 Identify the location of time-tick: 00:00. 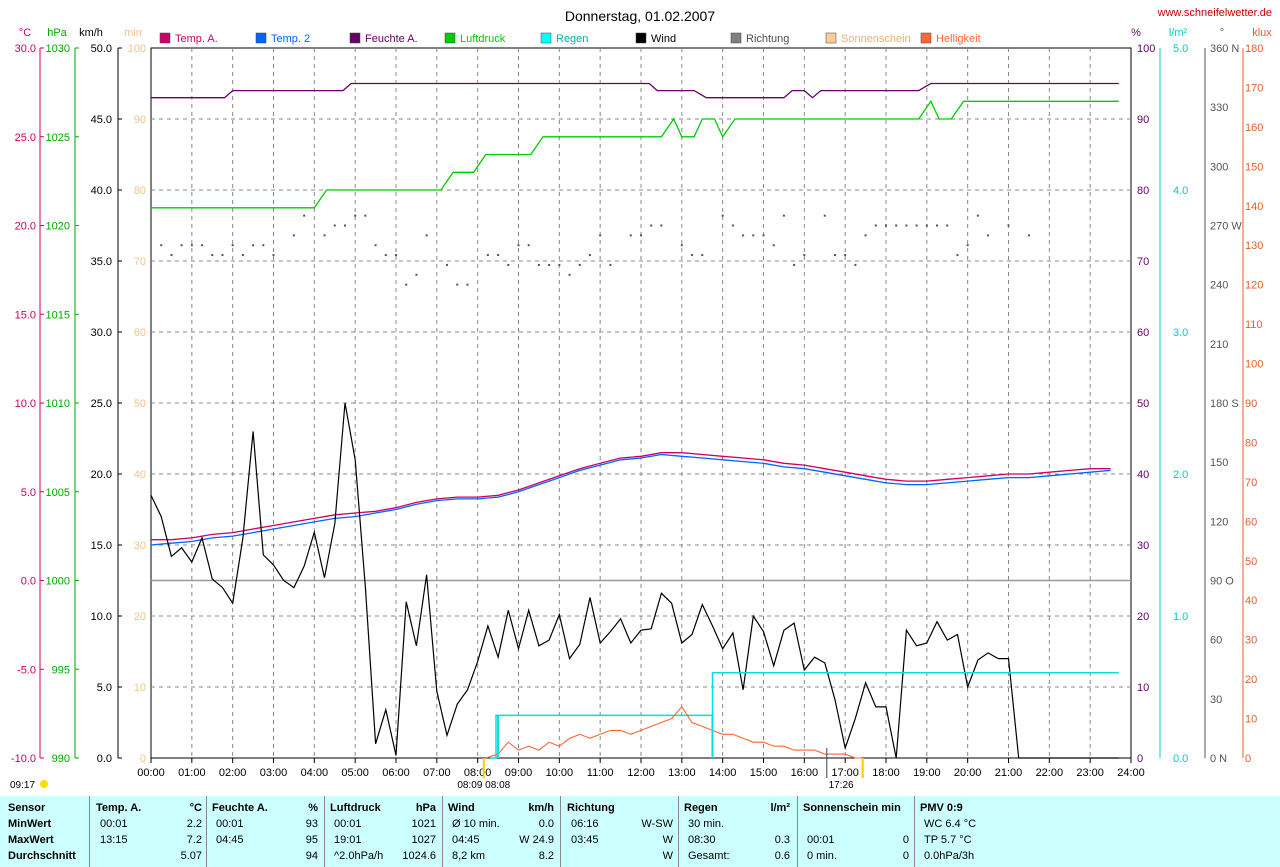
(151, 773).